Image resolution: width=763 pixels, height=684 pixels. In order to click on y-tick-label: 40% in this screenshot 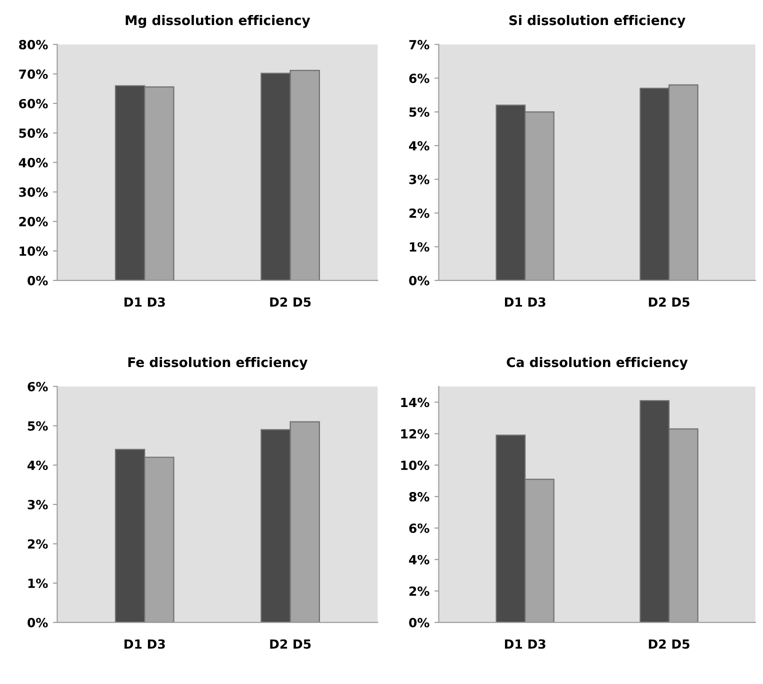, I will do `click(33, 163)`.